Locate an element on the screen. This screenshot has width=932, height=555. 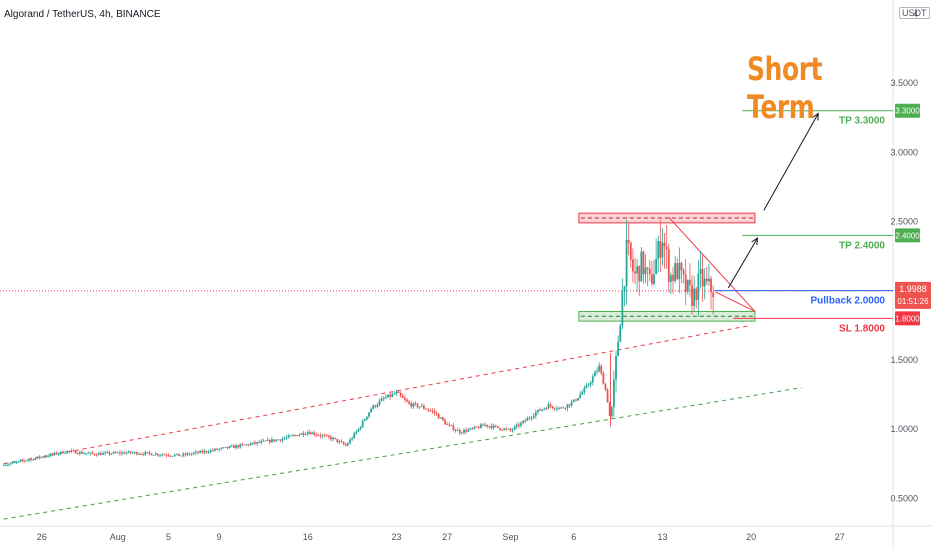
projection-arrow is located at coordinates (791, 162).